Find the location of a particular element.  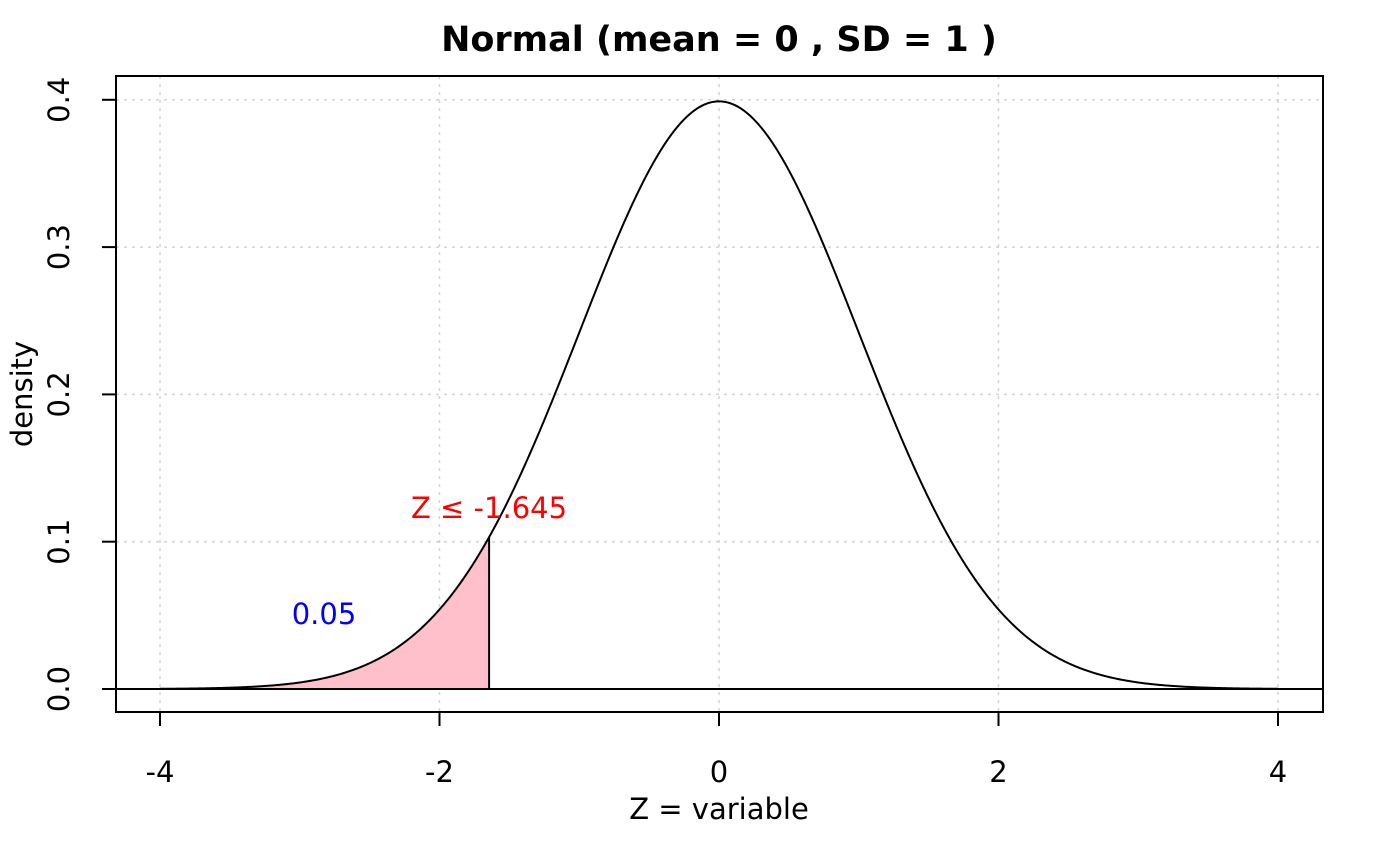

x-tick-label: 4 is located at coordinates (1278, 772).